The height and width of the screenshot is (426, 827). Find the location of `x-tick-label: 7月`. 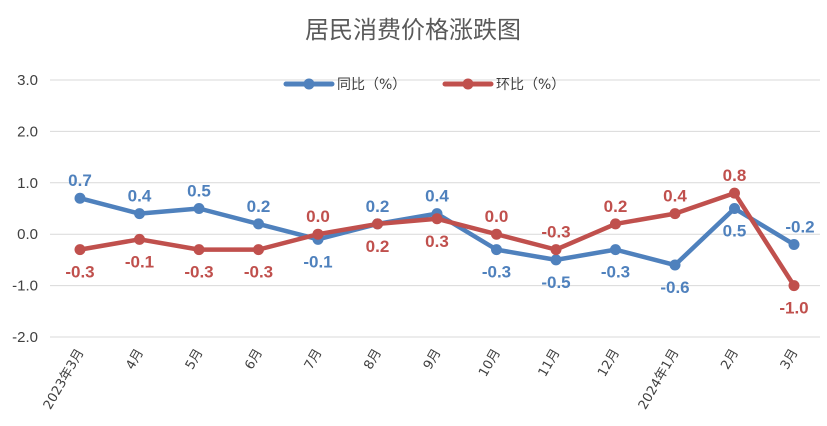

x-tick-label: 7月 is located at coordinates (314, 360).